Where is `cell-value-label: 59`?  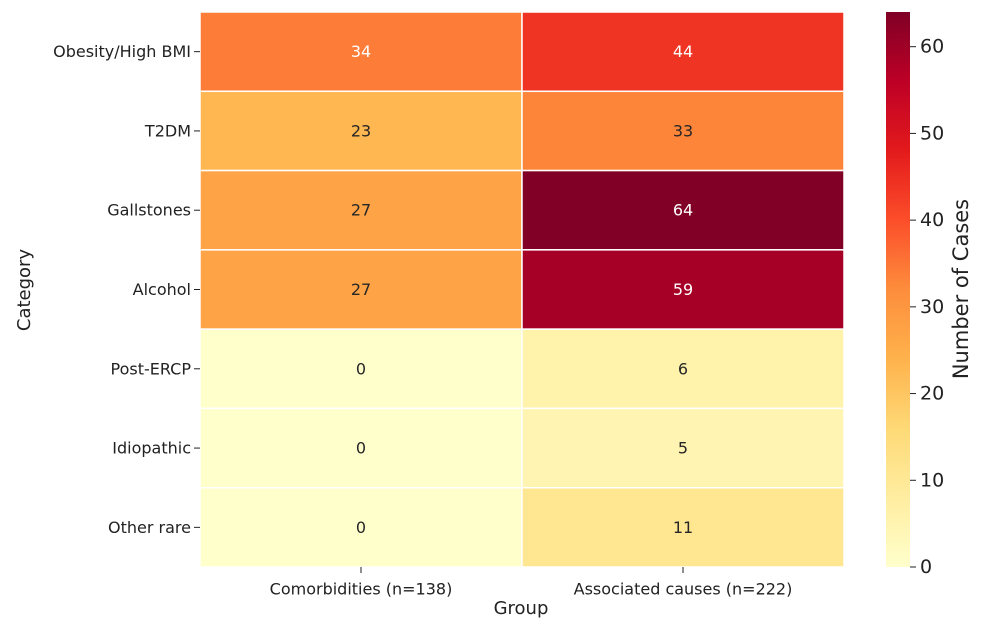 cell-value-label: 59 is located at coordinates (683, 289).